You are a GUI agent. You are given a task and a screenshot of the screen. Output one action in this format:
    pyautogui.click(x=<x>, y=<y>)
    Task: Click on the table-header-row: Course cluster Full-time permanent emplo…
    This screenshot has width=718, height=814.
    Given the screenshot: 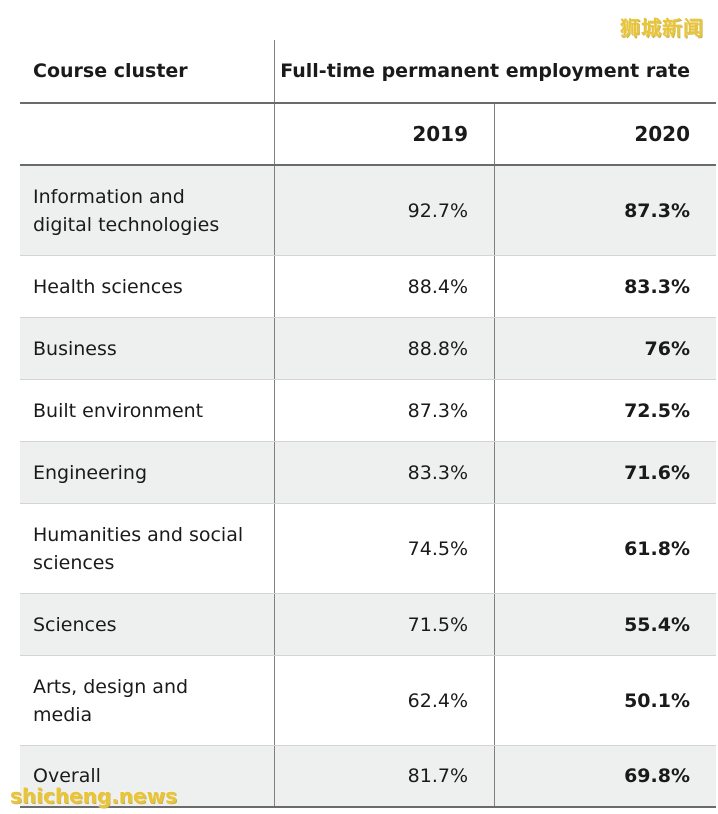 What is the action you would take?
    pyautogui.click(x=368, y=72)
    